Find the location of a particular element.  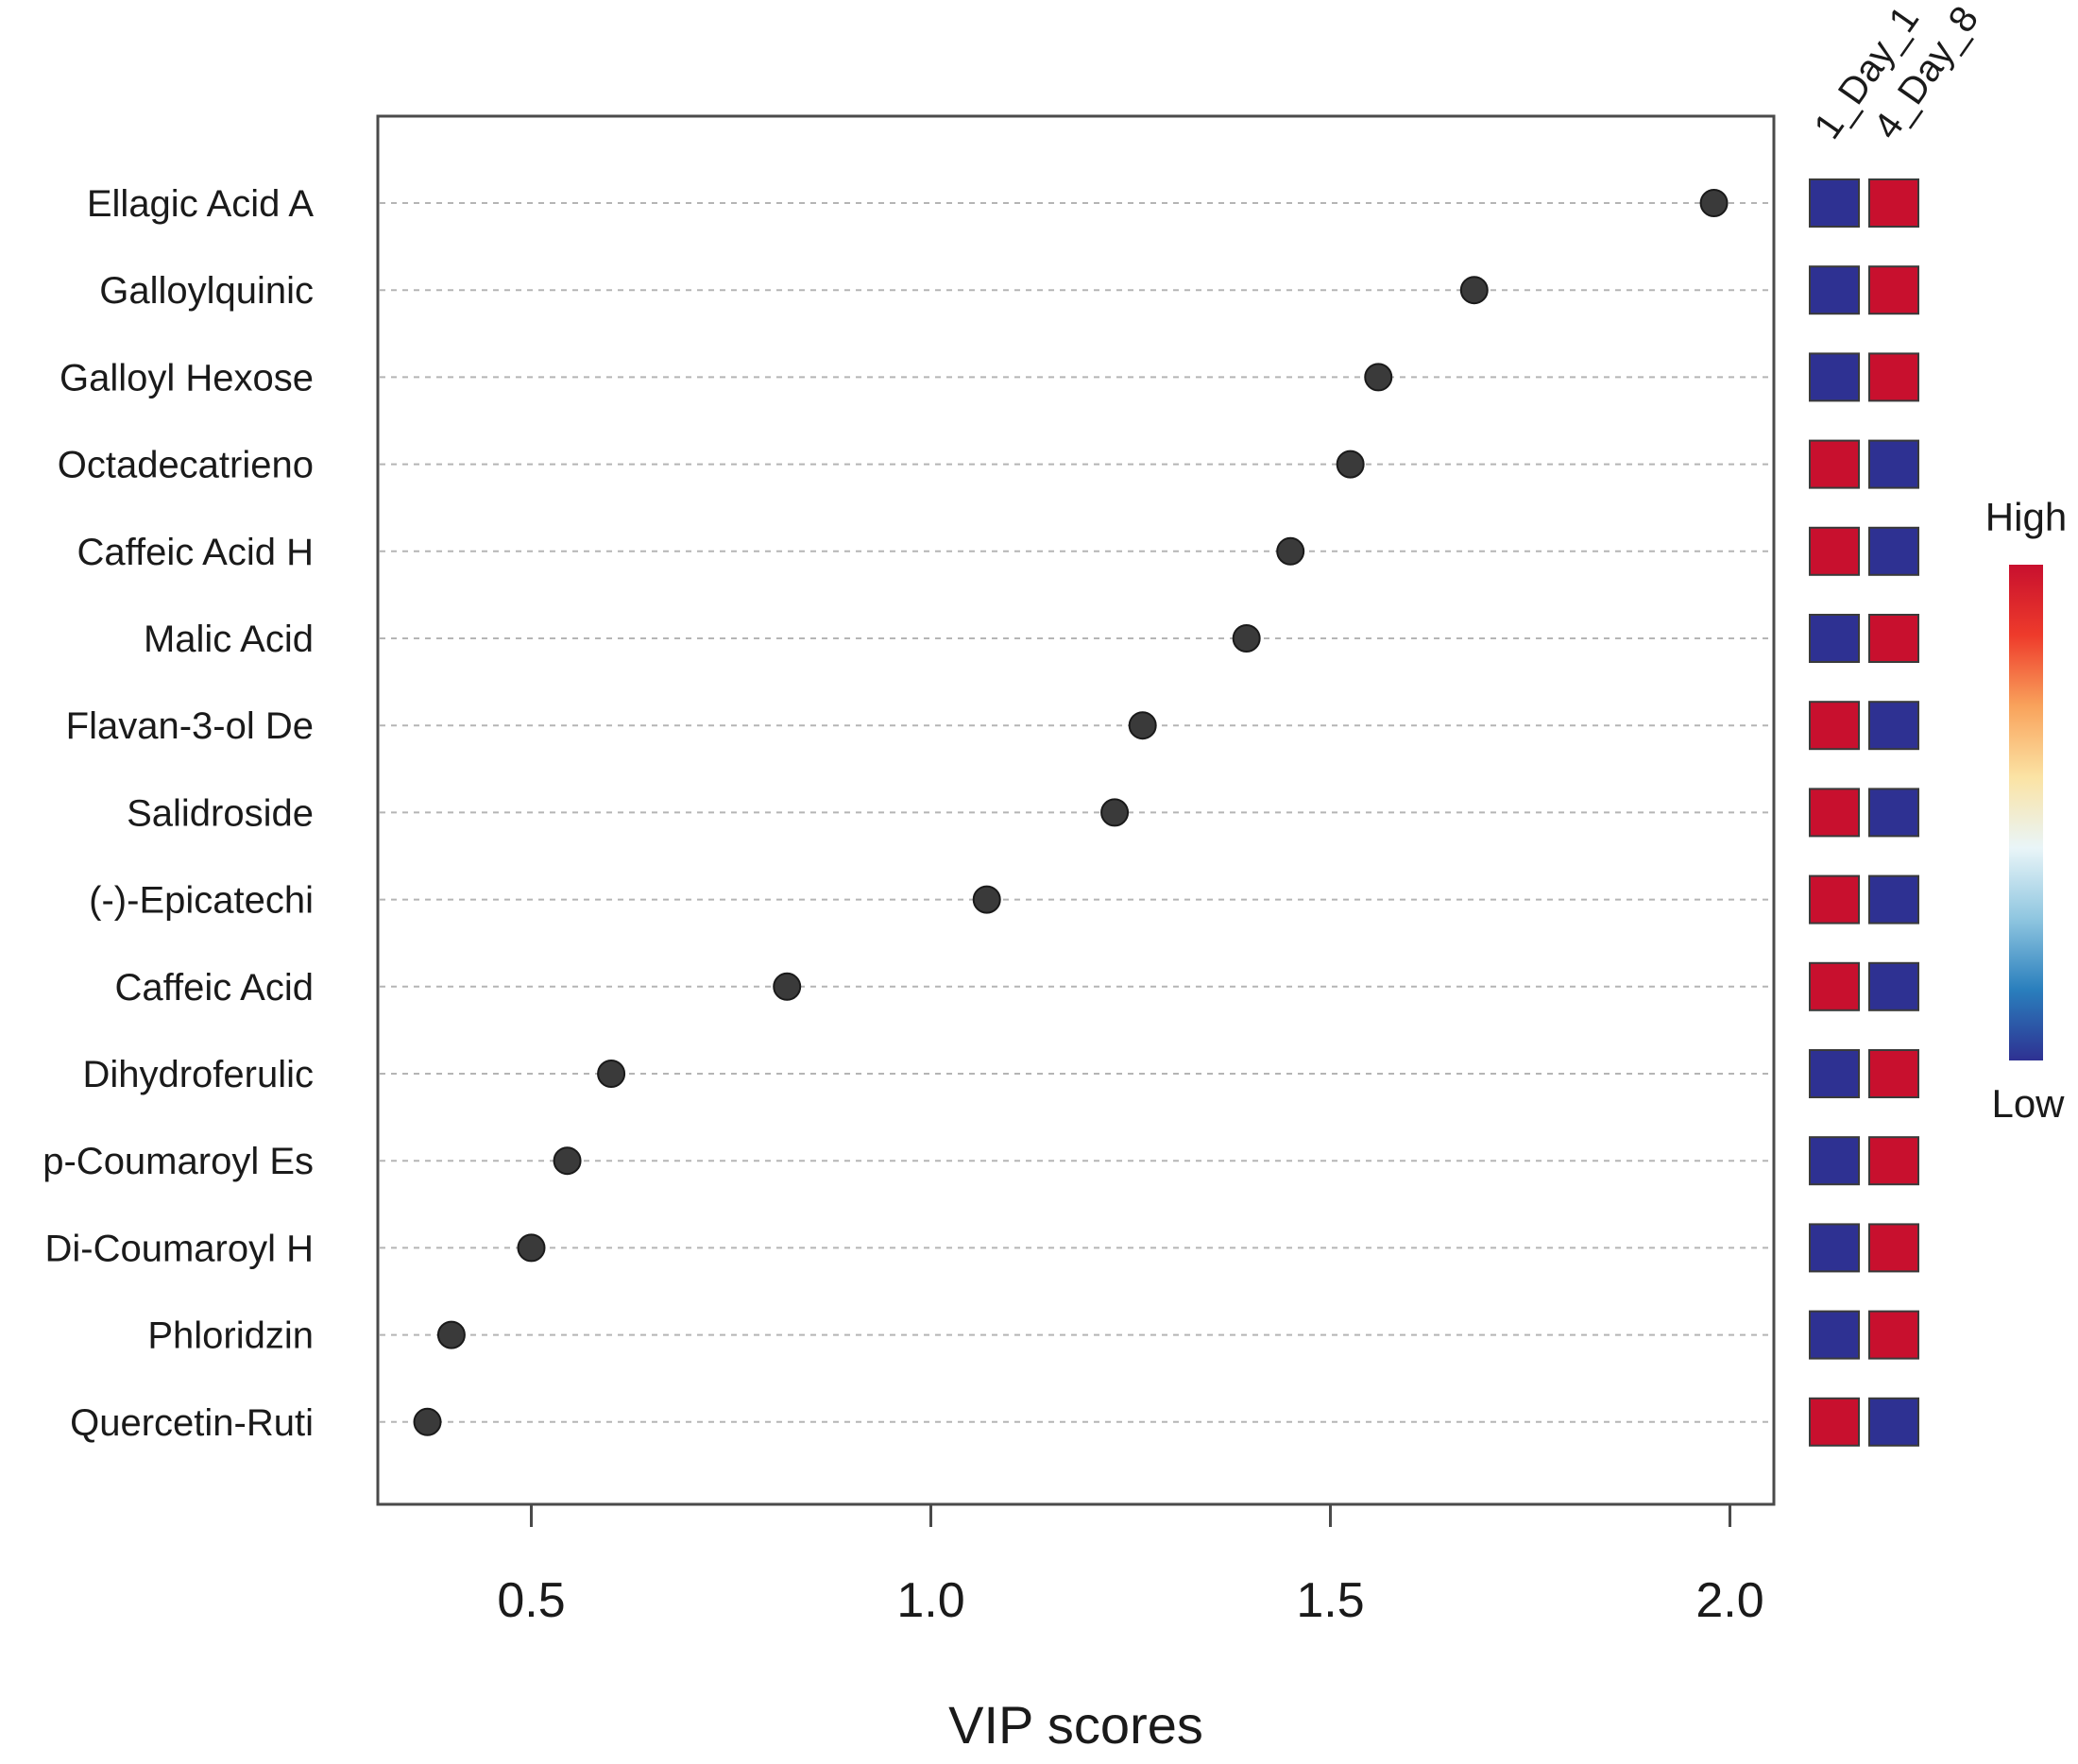

metabolite-label: Ellagic Acid A is located at coordinates (200, 204).